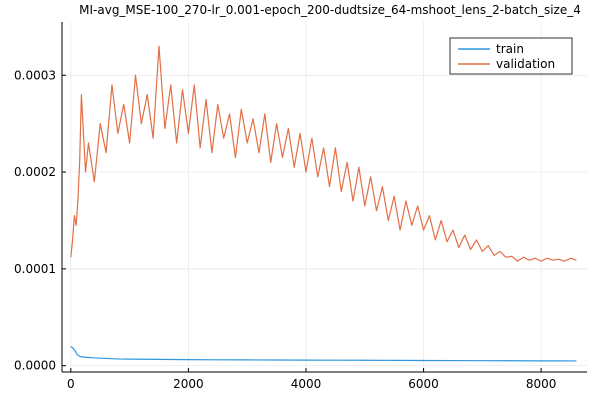 The width and height of the screenshot is (600, 404). What do you see at coordinates (423, 384) in the screenshot?
I see `x-tick-label: 6000` at bounding box center [423, 384].